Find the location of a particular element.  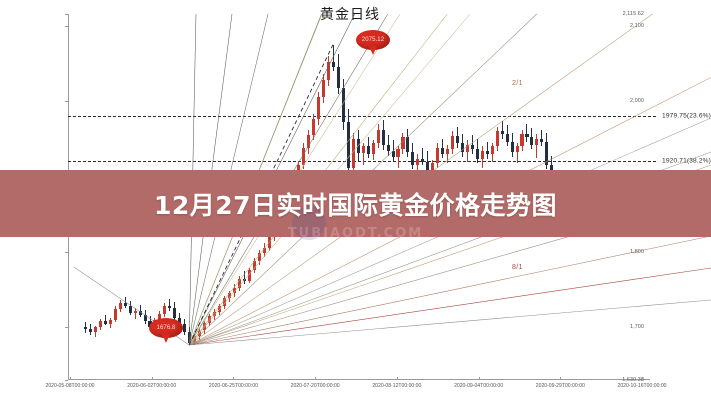

x-tick-label: 2020-06-02T00:00:00 is located at coordinates (152, 386).